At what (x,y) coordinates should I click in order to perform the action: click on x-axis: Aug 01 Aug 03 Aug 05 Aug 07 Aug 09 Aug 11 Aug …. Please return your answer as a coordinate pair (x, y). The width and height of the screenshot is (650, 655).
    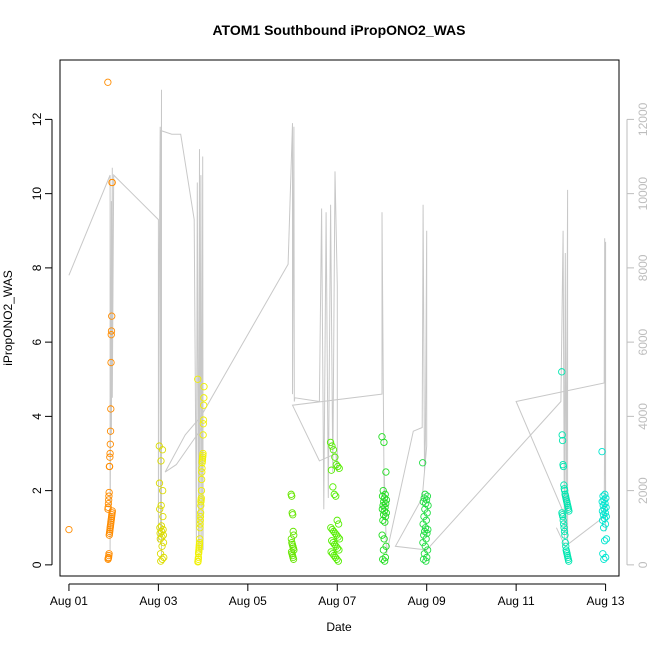
    Looking at the image, I should click on (337, 595).